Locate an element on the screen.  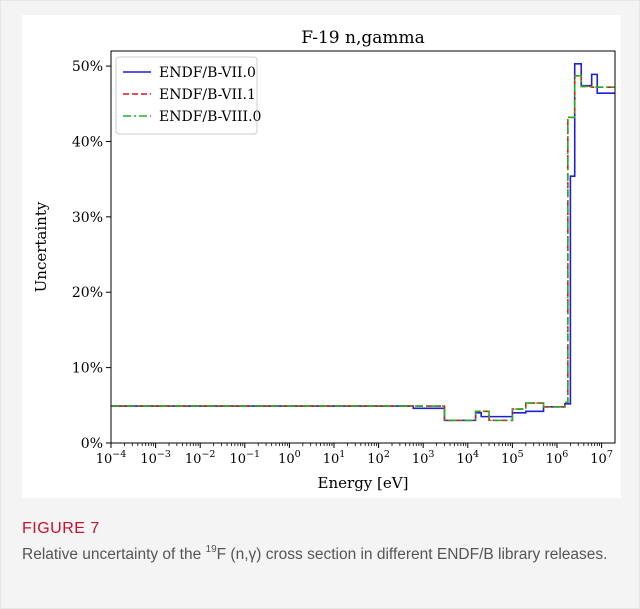
y-tick-label: 10% is located at coordinates (87, 369).